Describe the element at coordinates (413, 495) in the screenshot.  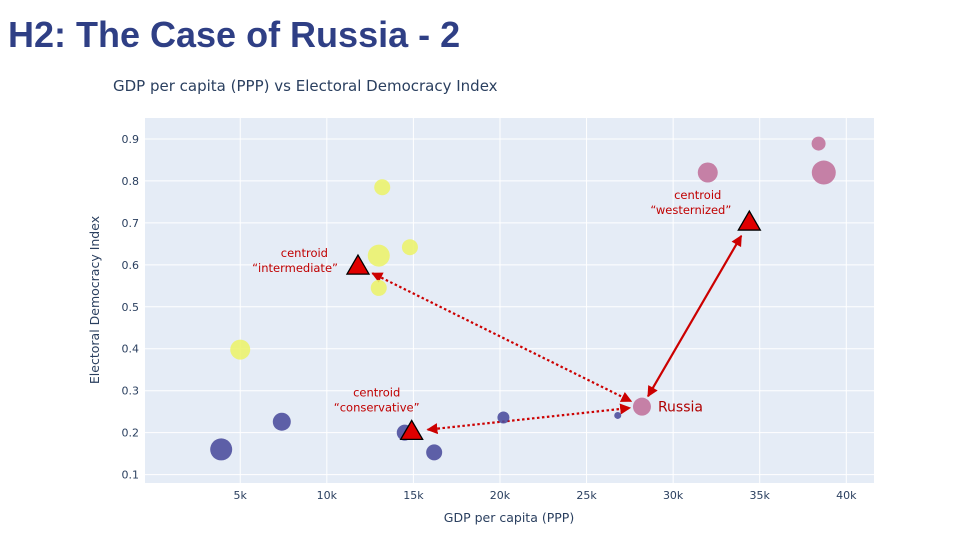
I see `x-tick-label: 15k` at that location.